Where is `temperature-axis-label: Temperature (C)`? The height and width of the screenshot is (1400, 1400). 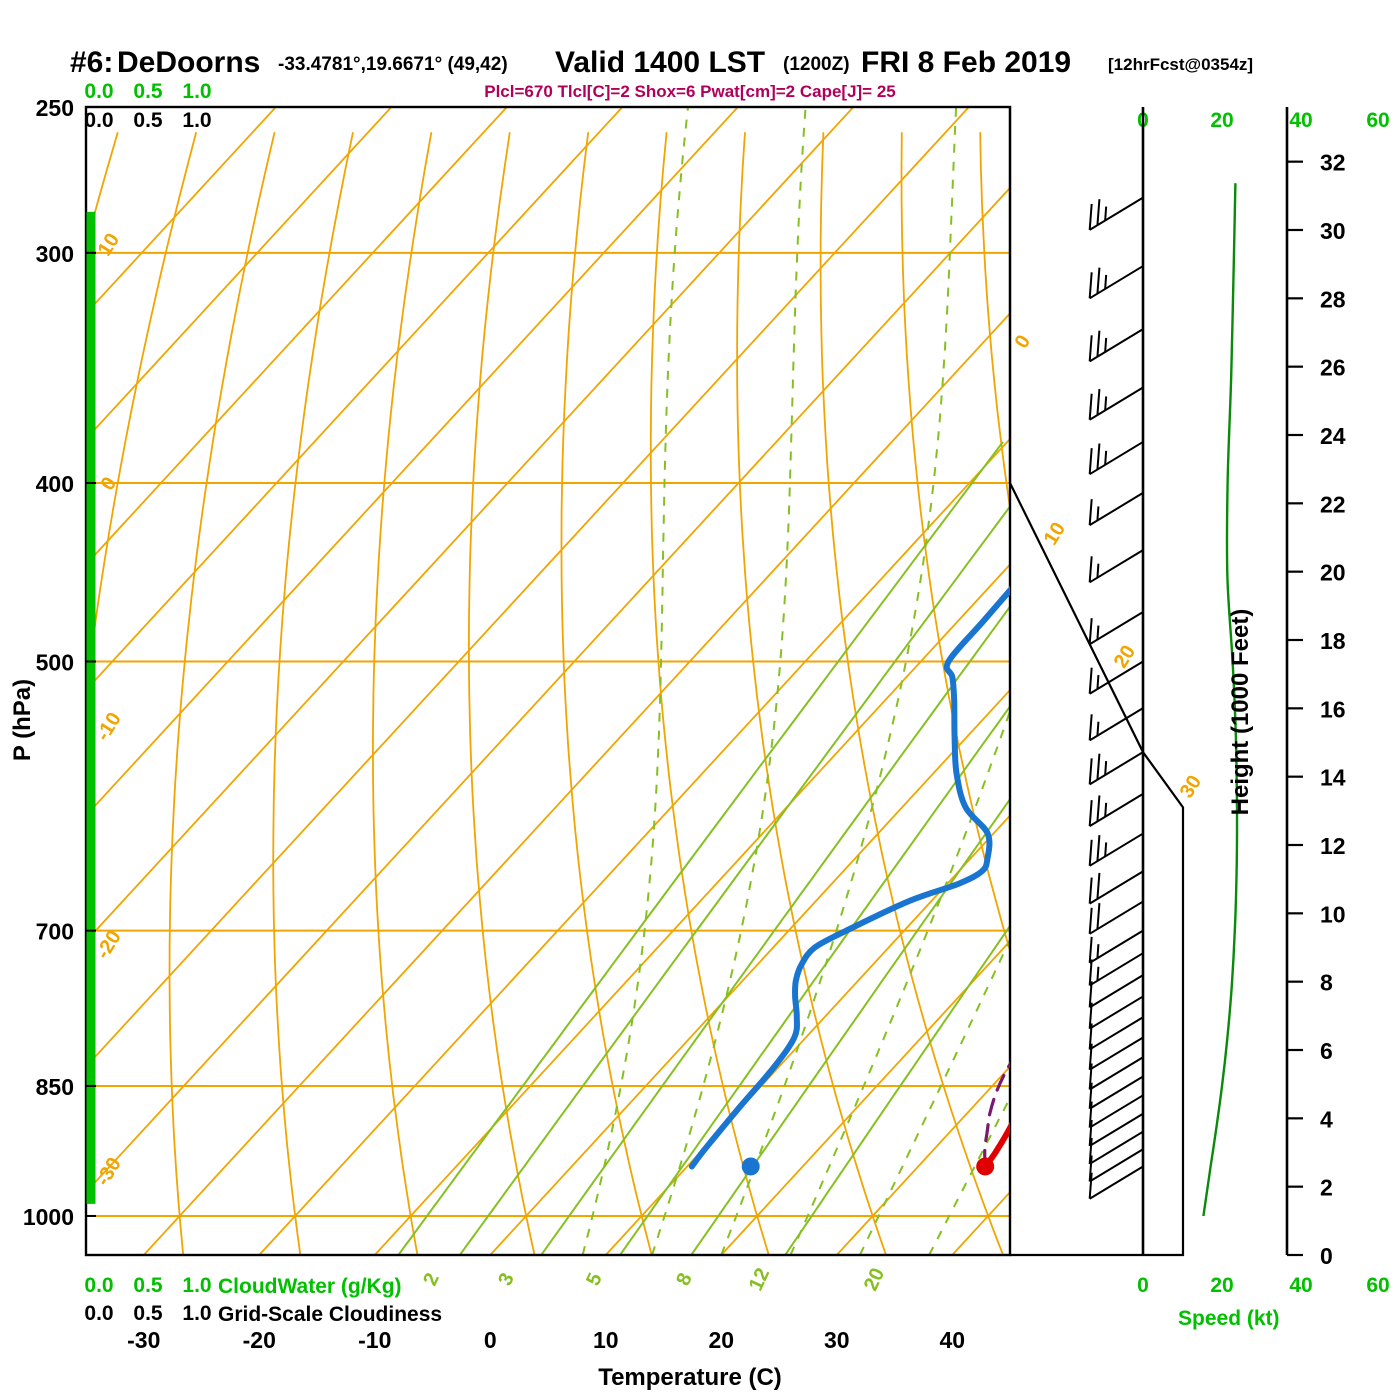
temperature-axis-label: Temperature (C) is located at coordinates (690, 1377).